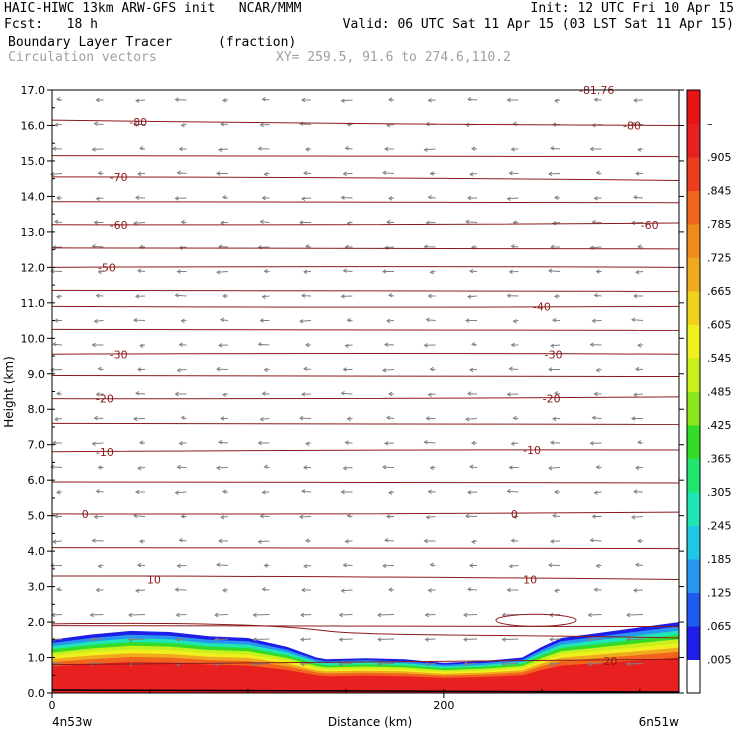  I want to click on y-tick-label: 3.0, so click(37, 587).